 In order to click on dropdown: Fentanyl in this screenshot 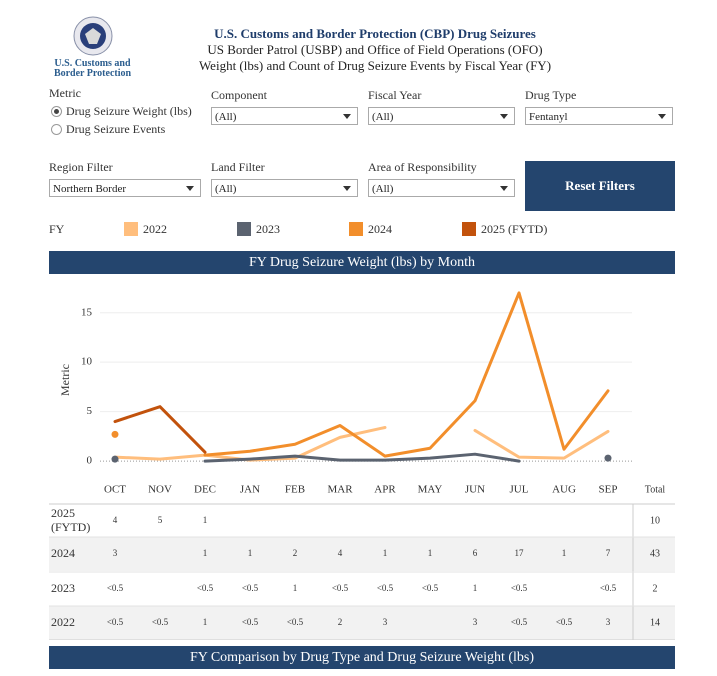, I will do `click(599, 116)`.